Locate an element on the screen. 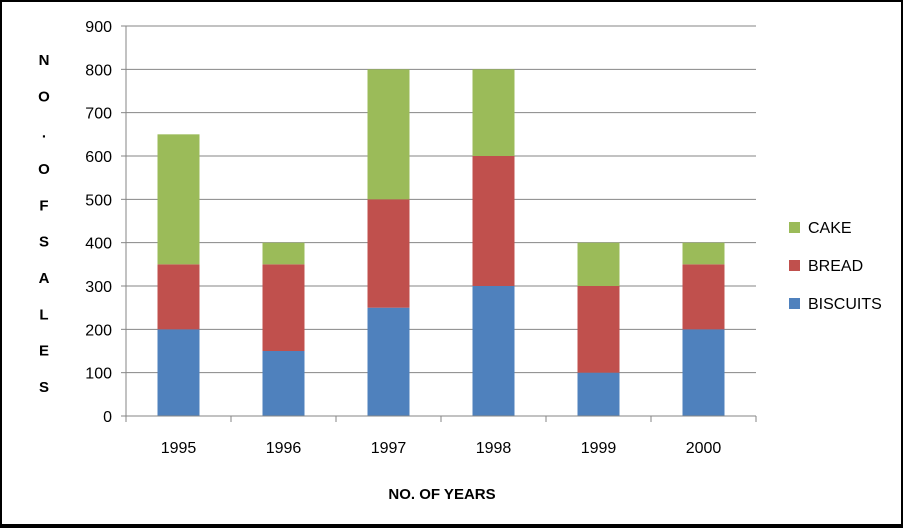 The height and width of the screenshot is (528, 903). bar-bread-1995 is located at coordinates (178, 297).